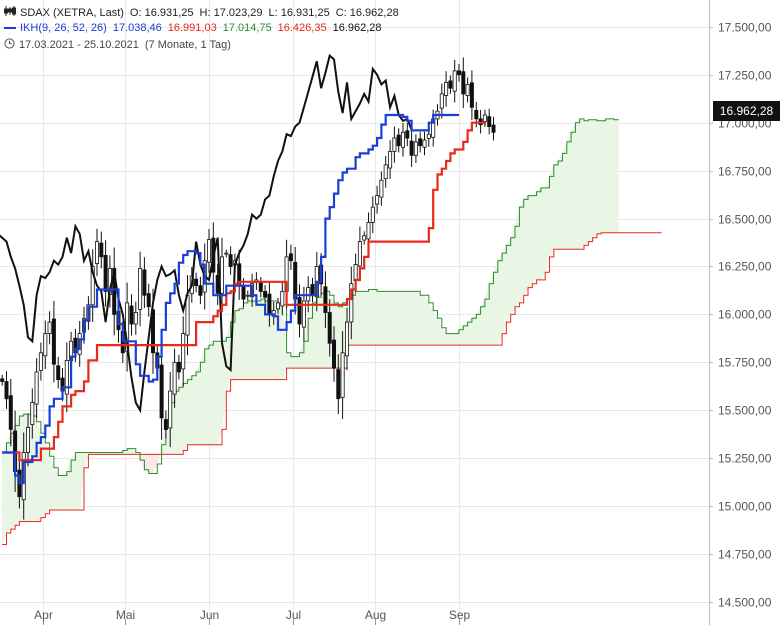  Describe the element at coordinates (302, 28) in the screenshot. I see `legend-span-b-value: 16.426,35` at that location.